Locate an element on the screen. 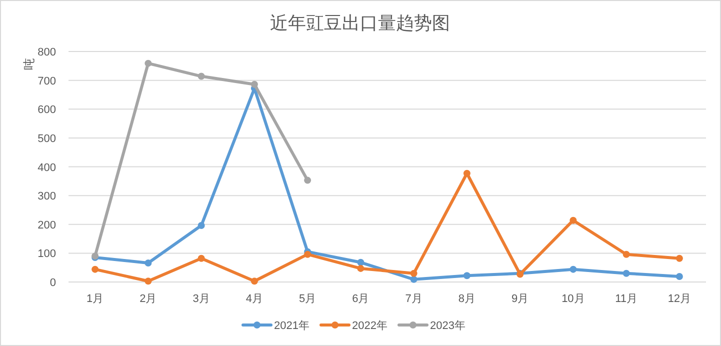 This screenshot has height=346, width=721. x-tick-label: 12月 is located at coordinates (680, 299).